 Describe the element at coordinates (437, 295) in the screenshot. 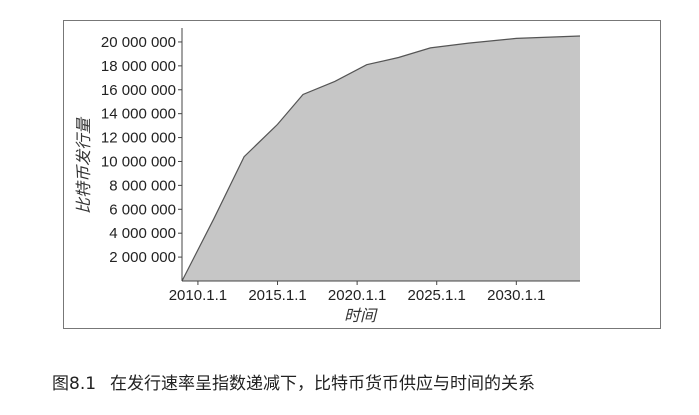

I see `x-tick-label: 2025.1.1` at that location.